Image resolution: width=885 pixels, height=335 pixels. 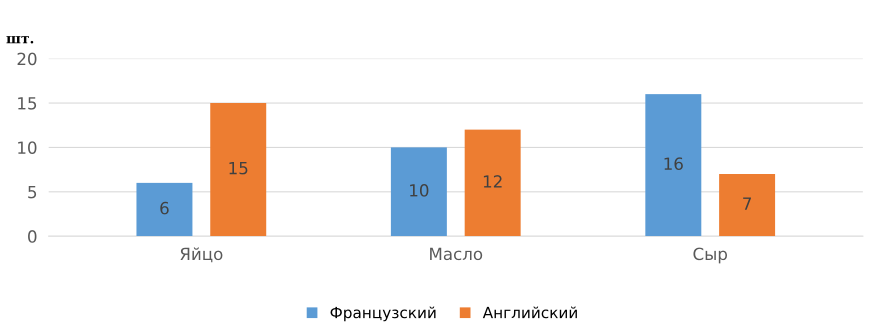 I want to click on x-tick-label: Сыр, so click(x=710, y=256).